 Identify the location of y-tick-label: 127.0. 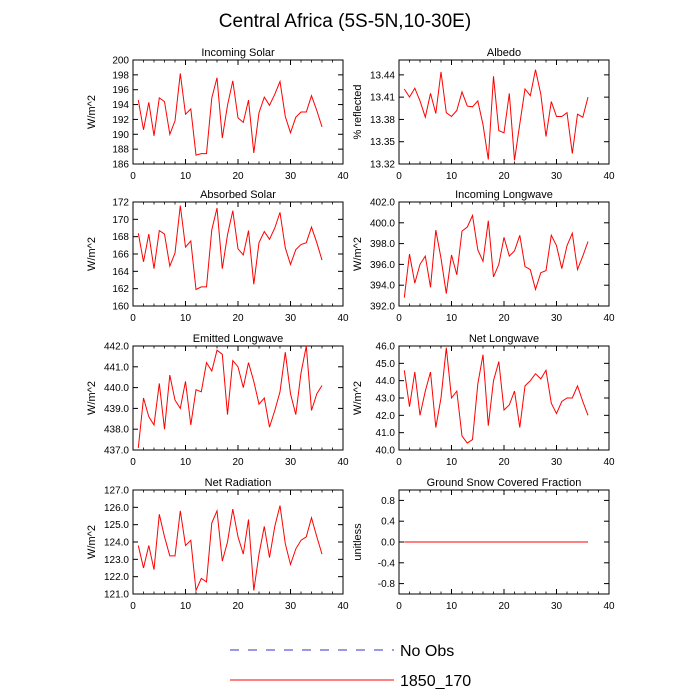
(116, 491).